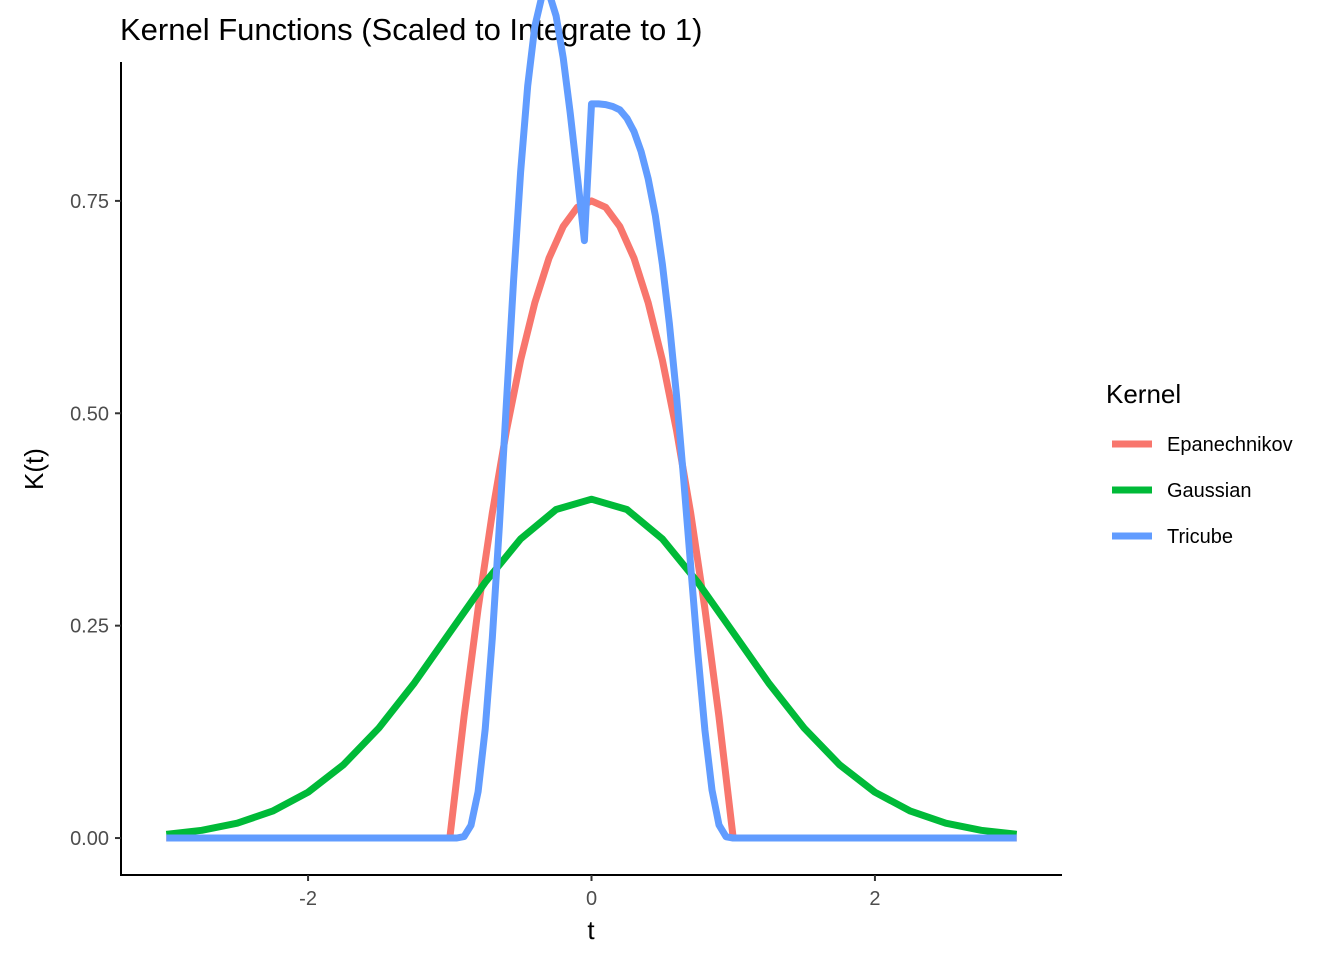  I want to click on x-axis-ticks: -2 0 2, so click(589, 892).